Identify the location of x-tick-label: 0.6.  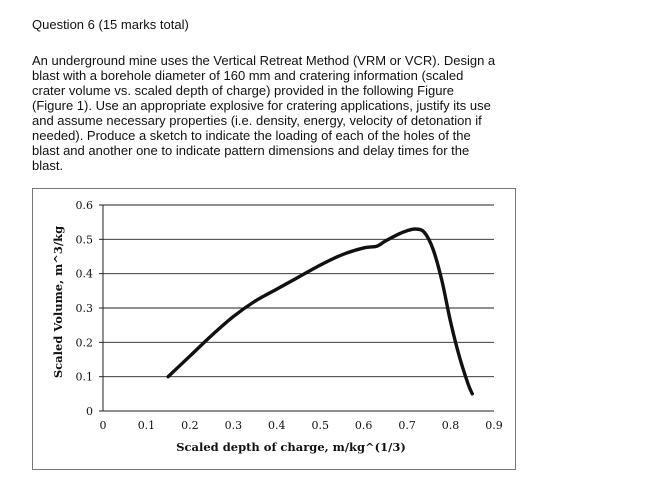
(364, 425).